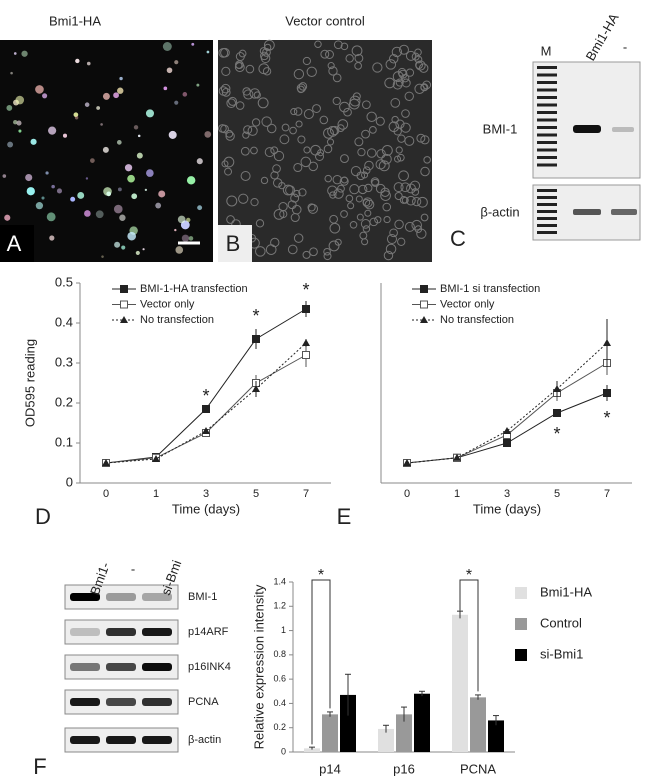  I want to click on label-bg, so click(235, 243).